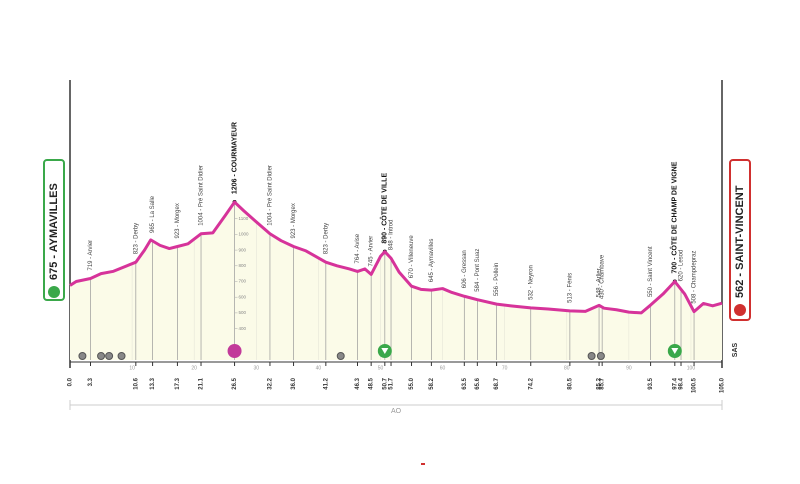  I want to click on x-tick-label: 10.6, so click(136, 383).